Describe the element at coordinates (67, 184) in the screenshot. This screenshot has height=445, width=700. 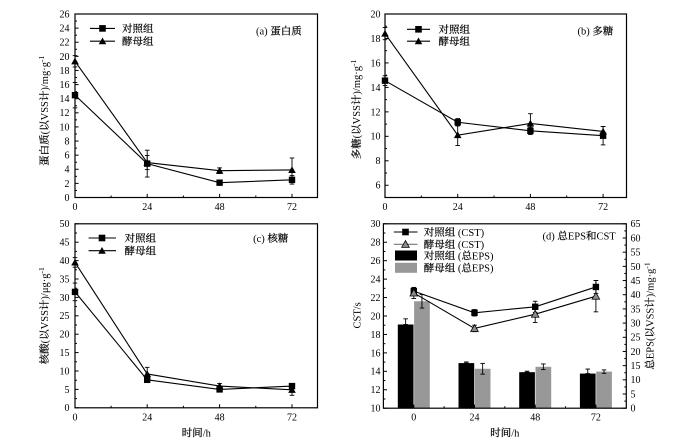
I see `svg-text: 2` at that location.